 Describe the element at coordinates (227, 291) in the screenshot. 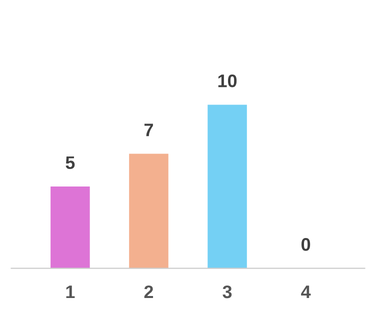

I see `x-tick-label: 3` at that location.